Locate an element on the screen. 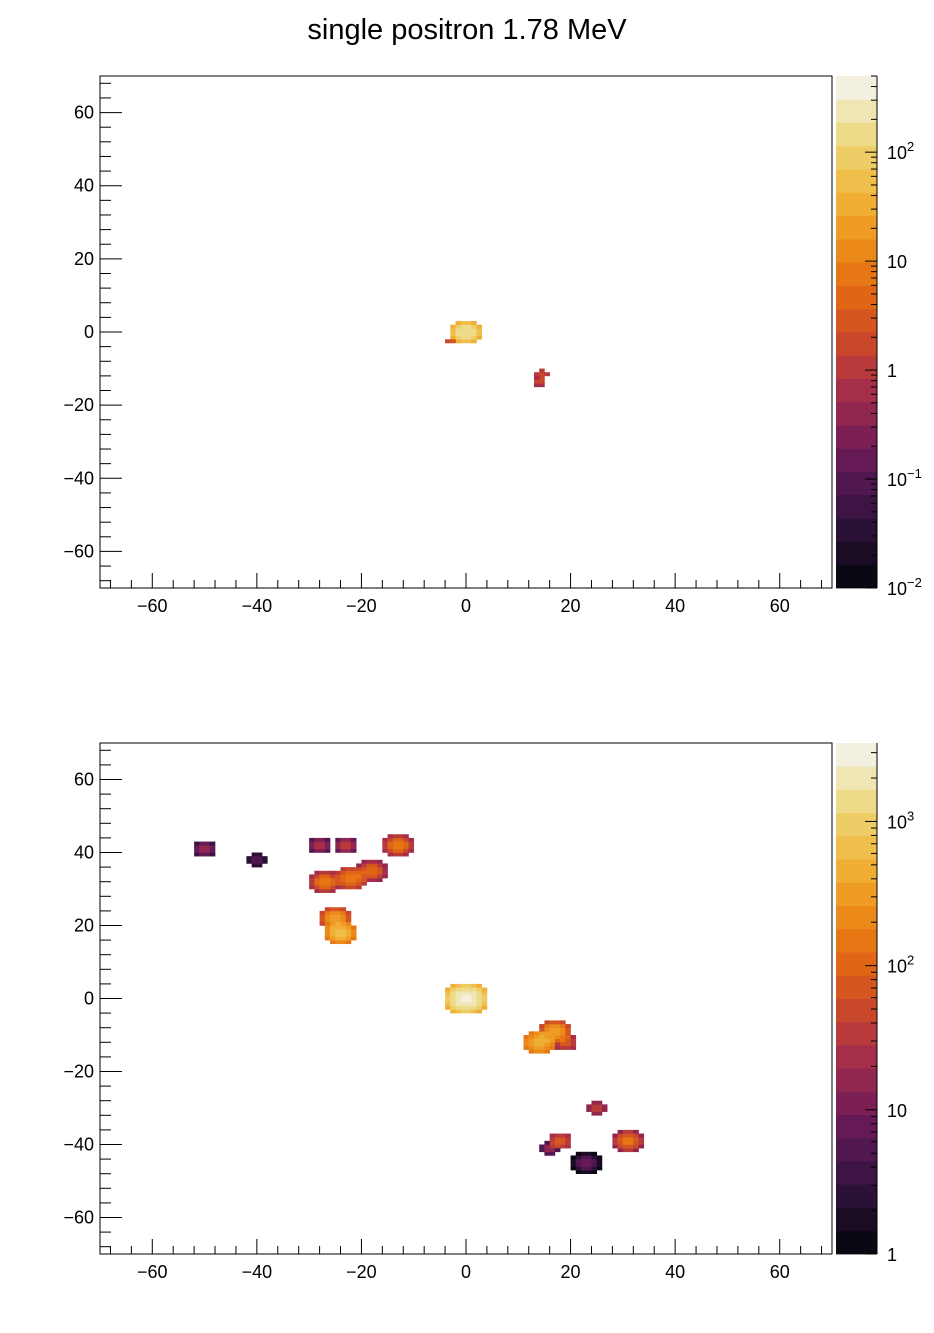 The width and height of the screenshot is (934, 1333). x-tick-label: −40 is located at coordinates (257, 606).